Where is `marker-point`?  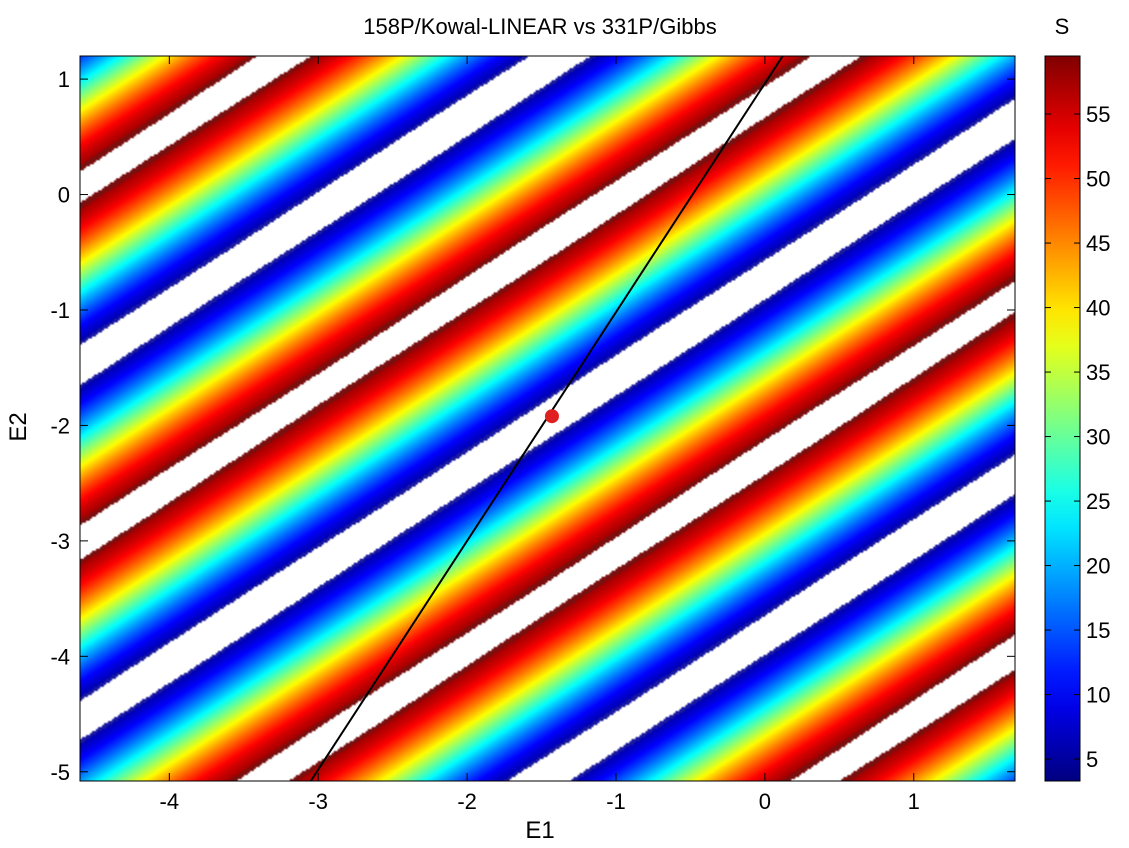 marker-point is located at coordinates (551, 416).